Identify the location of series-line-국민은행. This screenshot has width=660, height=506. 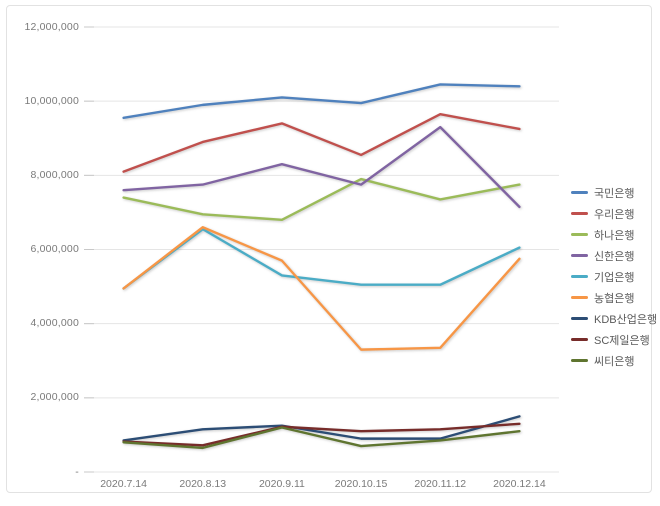
(321, 101).